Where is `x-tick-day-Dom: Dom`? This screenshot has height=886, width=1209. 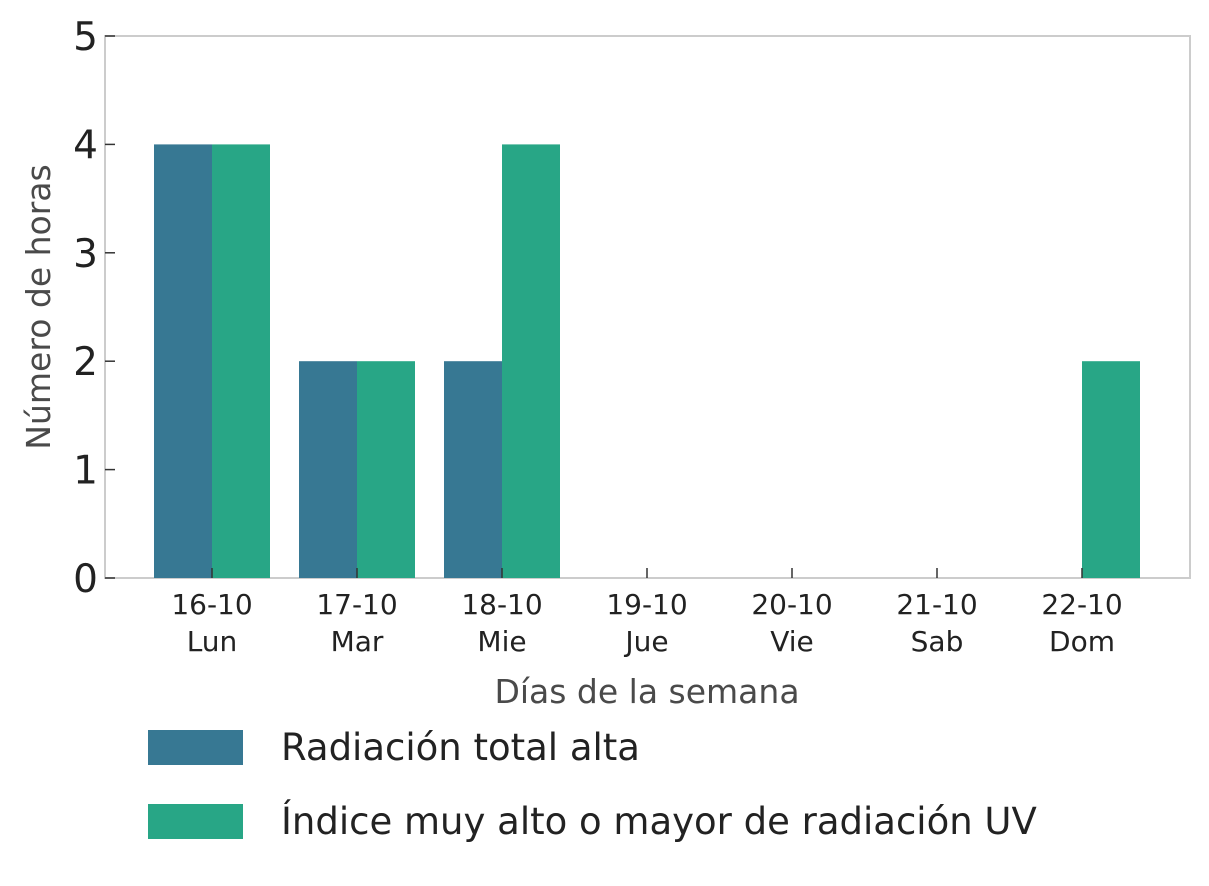 x-tick-day-Dom: Dom is located at coordinates (1082, 641).